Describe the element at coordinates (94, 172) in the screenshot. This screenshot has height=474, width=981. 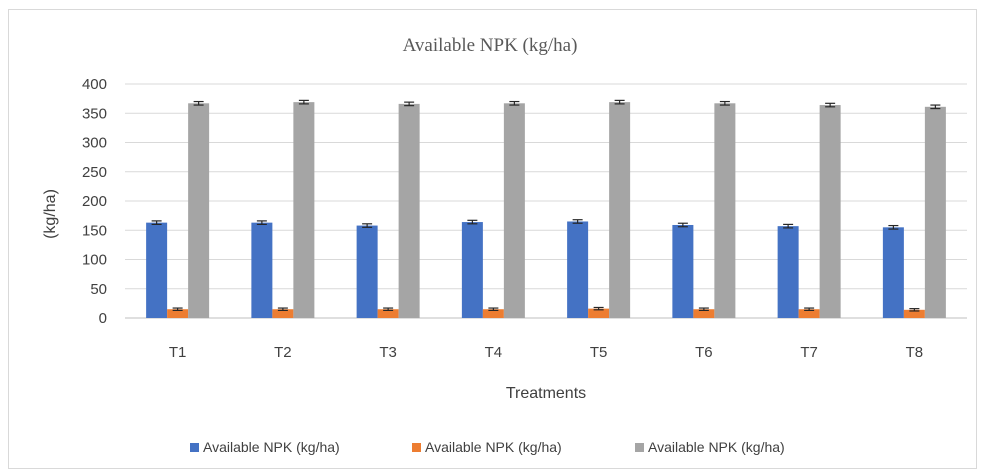
I see `y-tick-label: 250` at that location.